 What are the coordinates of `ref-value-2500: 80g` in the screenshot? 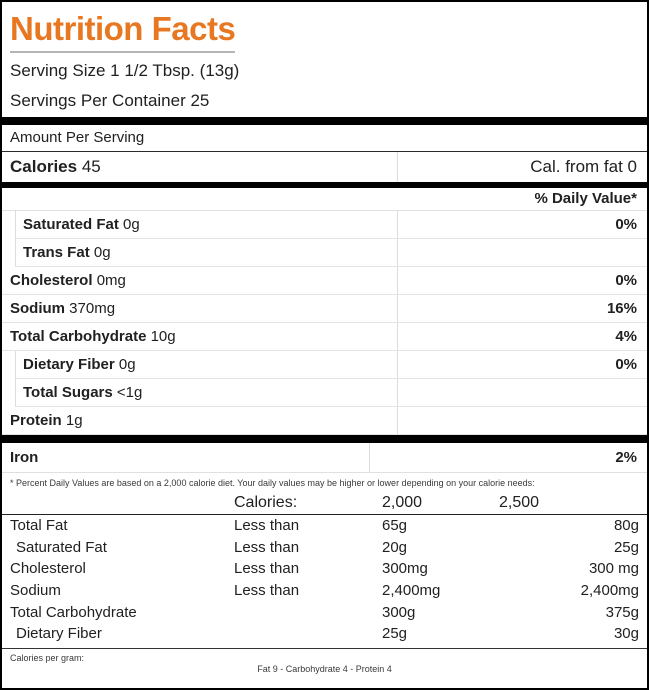 It's located at (626, 525).